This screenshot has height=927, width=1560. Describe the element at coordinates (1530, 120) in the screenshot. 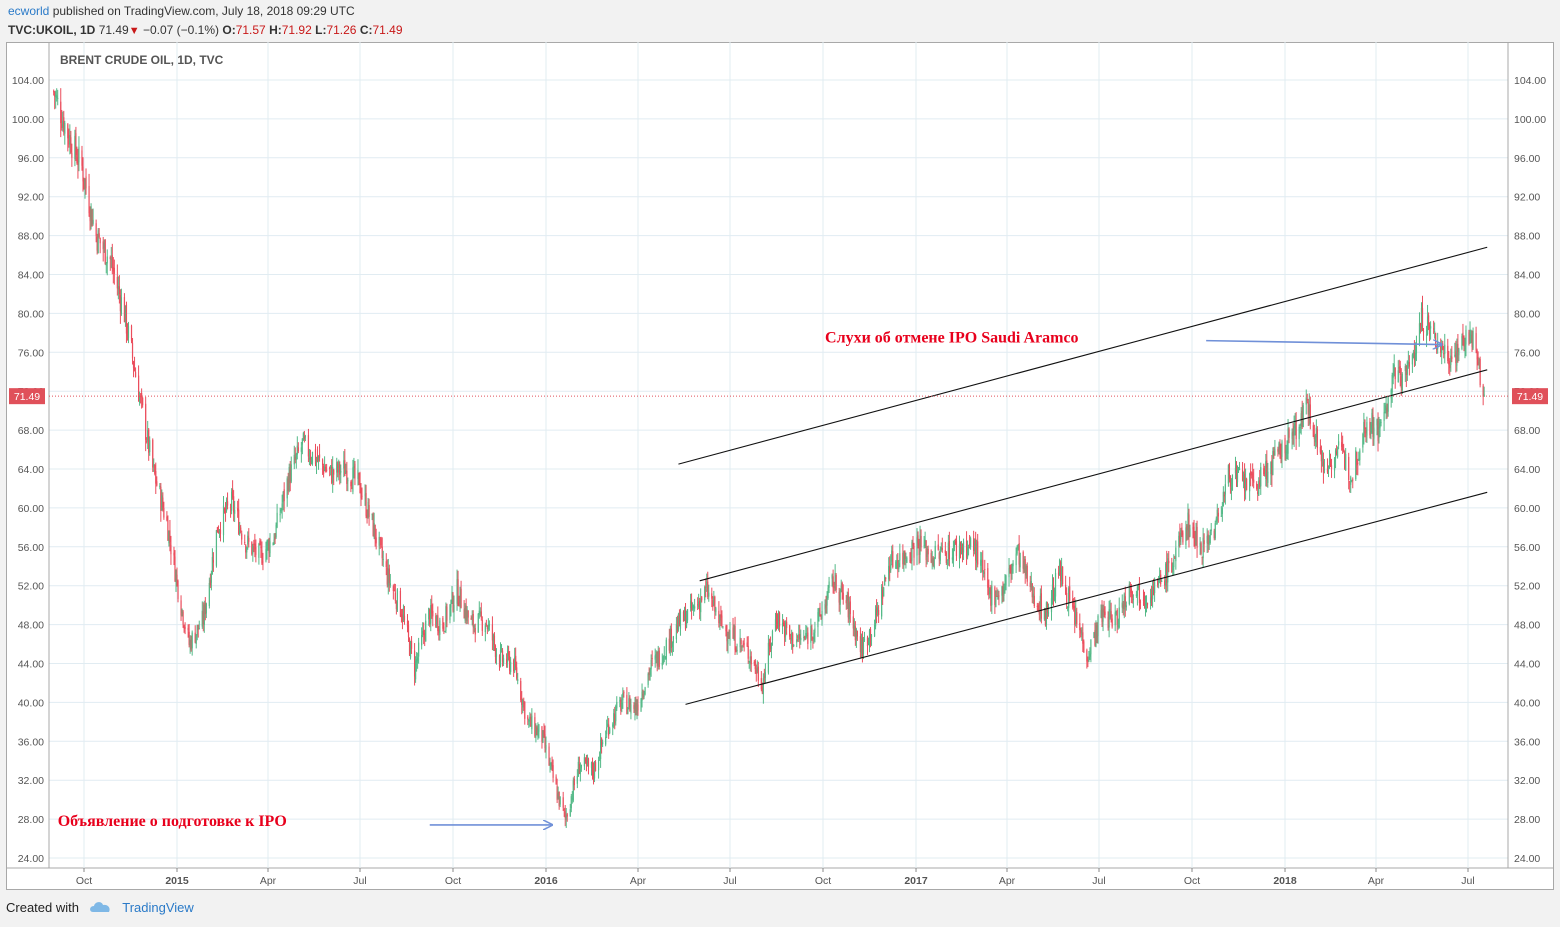

I see `y-tick-label-right: 100.00` at that location.